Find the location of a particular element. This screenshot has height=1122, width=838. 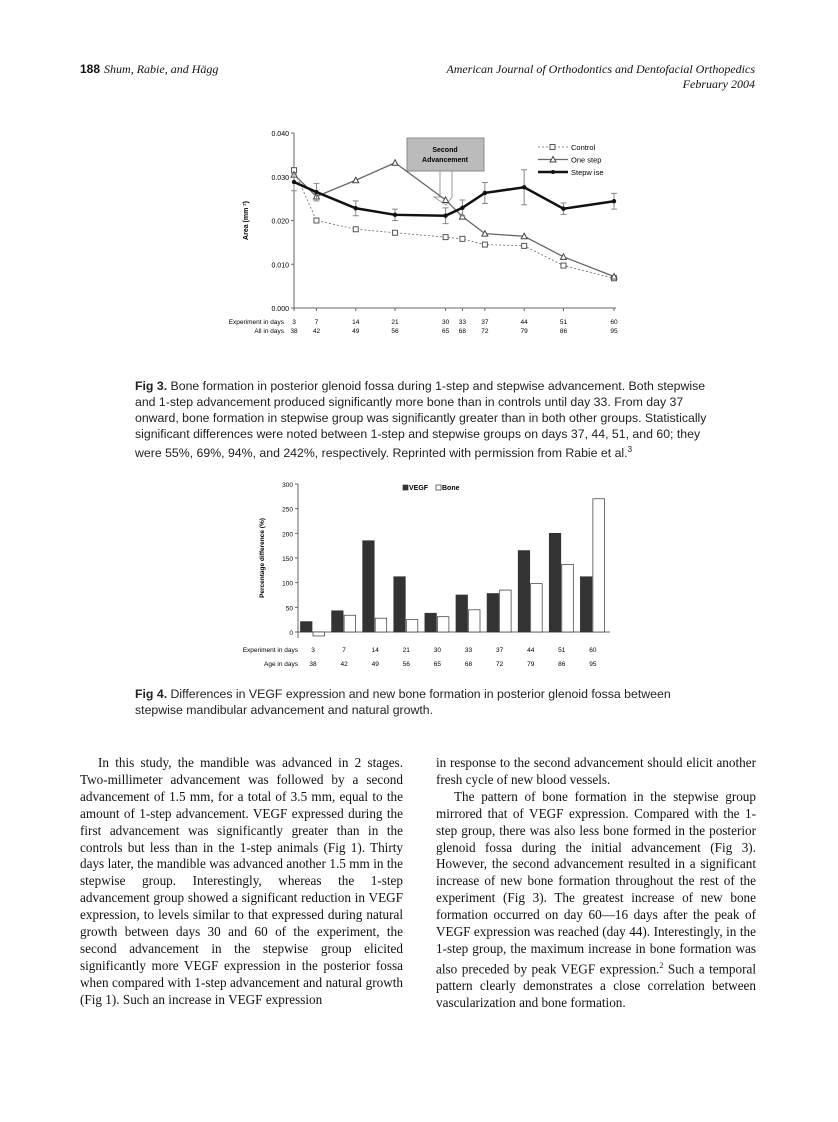

x2-tick-label: 86 is located at coordinates (564, 331).